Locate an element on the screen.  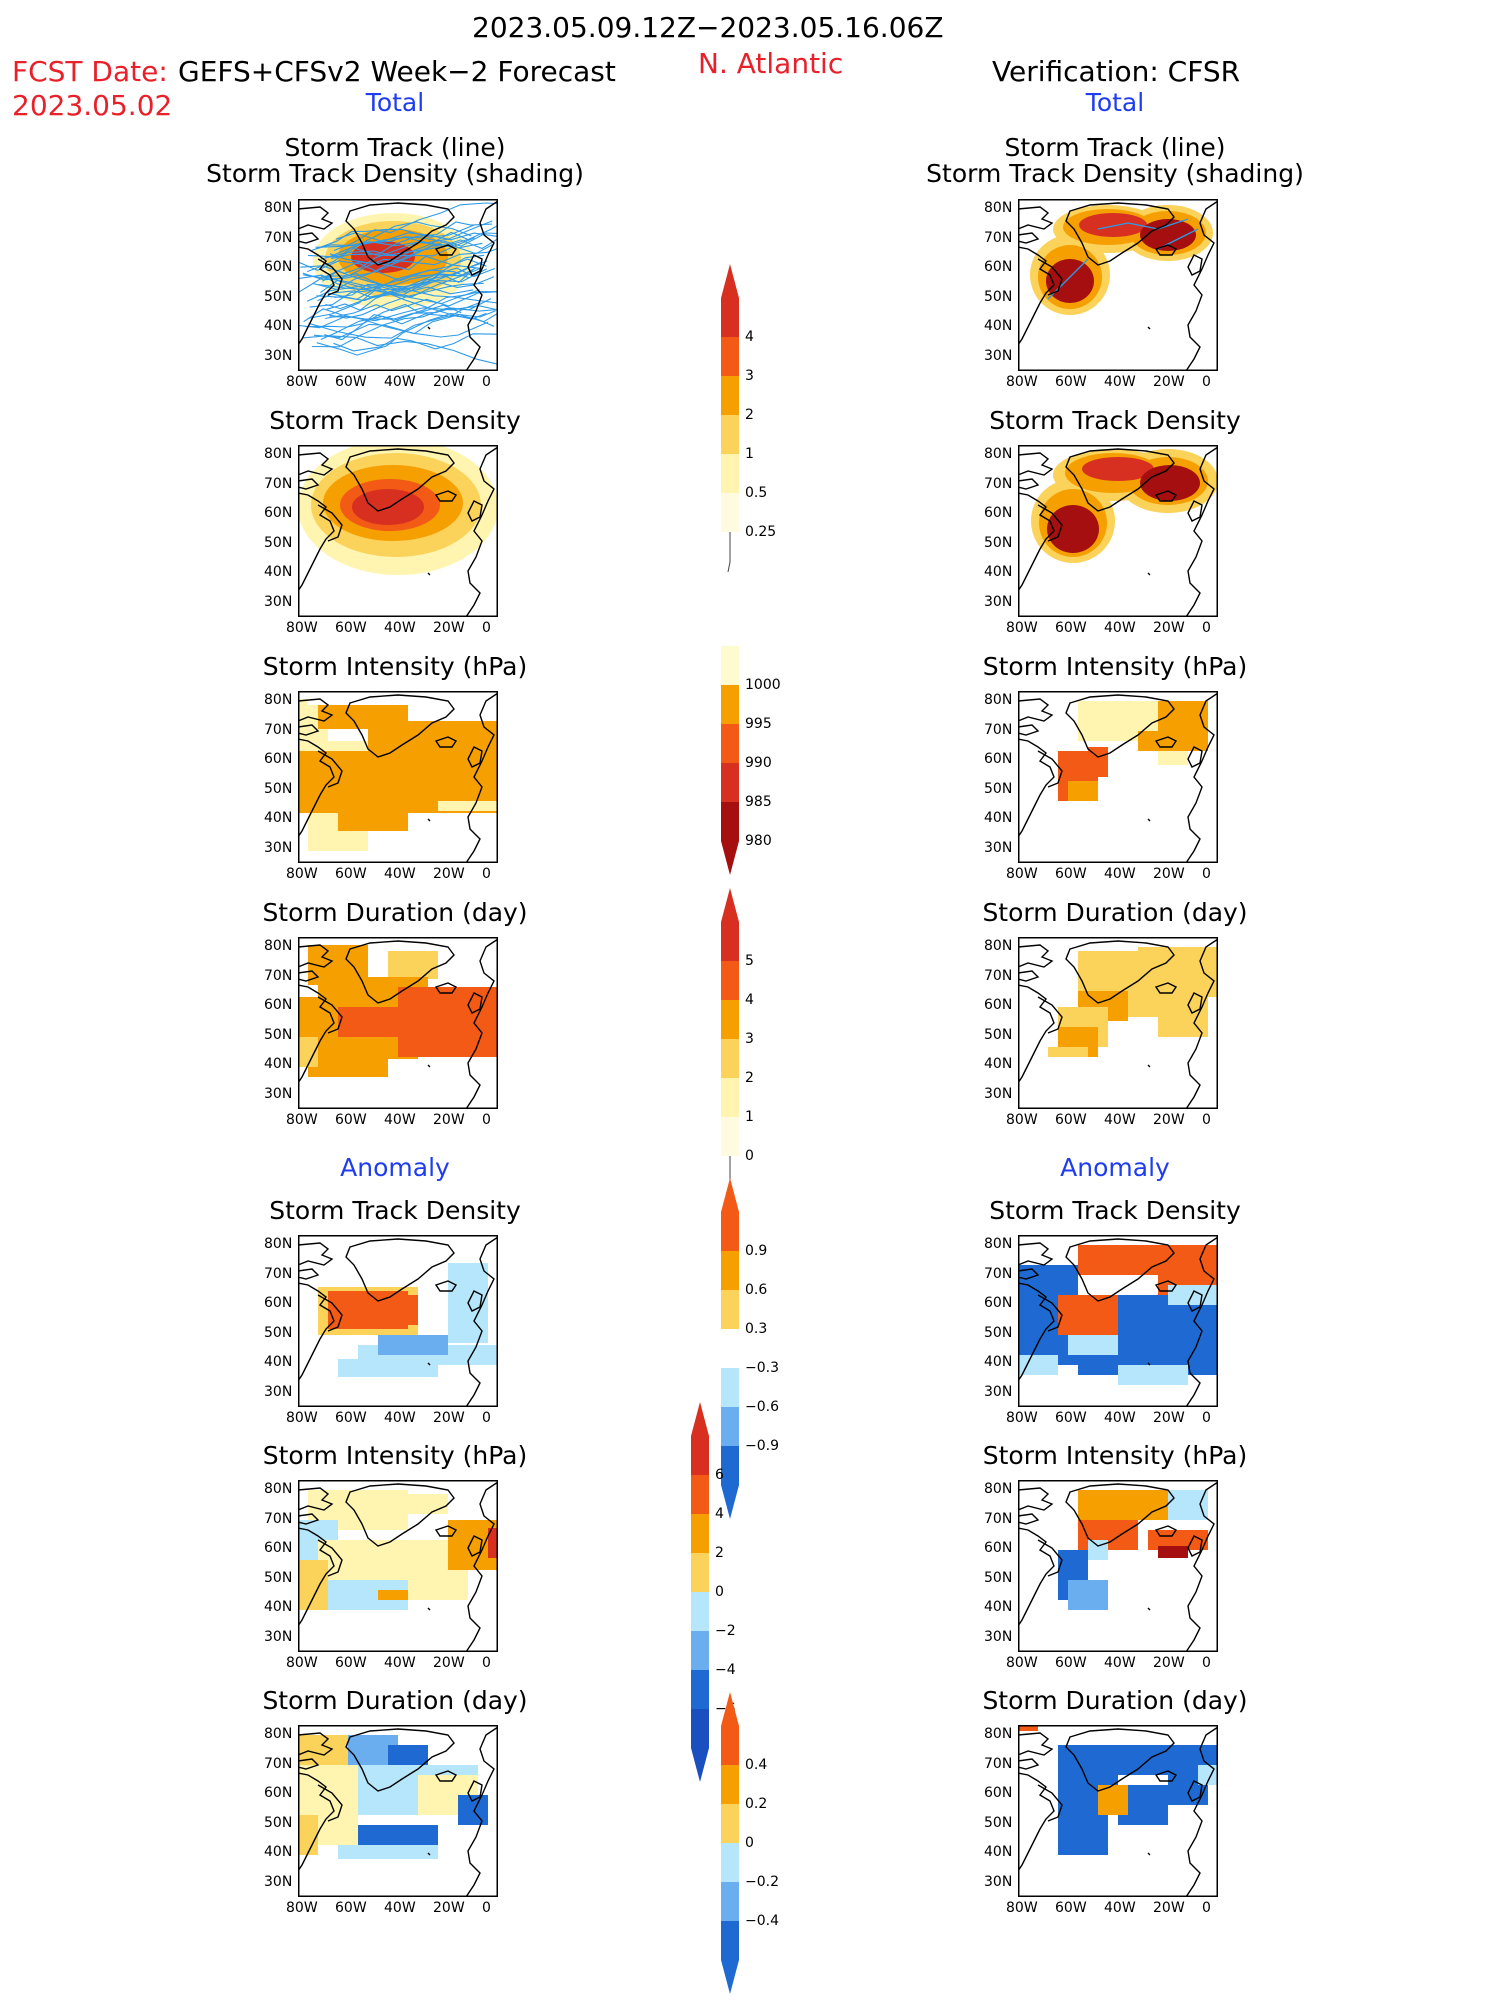
left-density-map is located at coordinates (398, 531).